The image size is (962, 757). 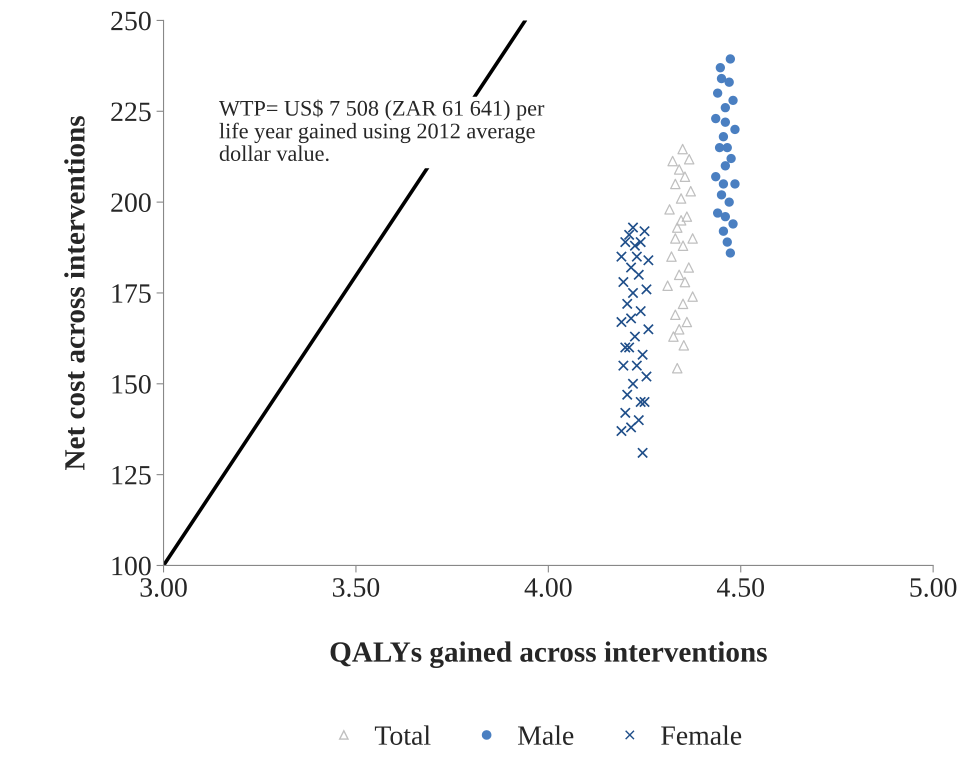 I want to click on y-tick-label: 225, so click(x=131, y=112).